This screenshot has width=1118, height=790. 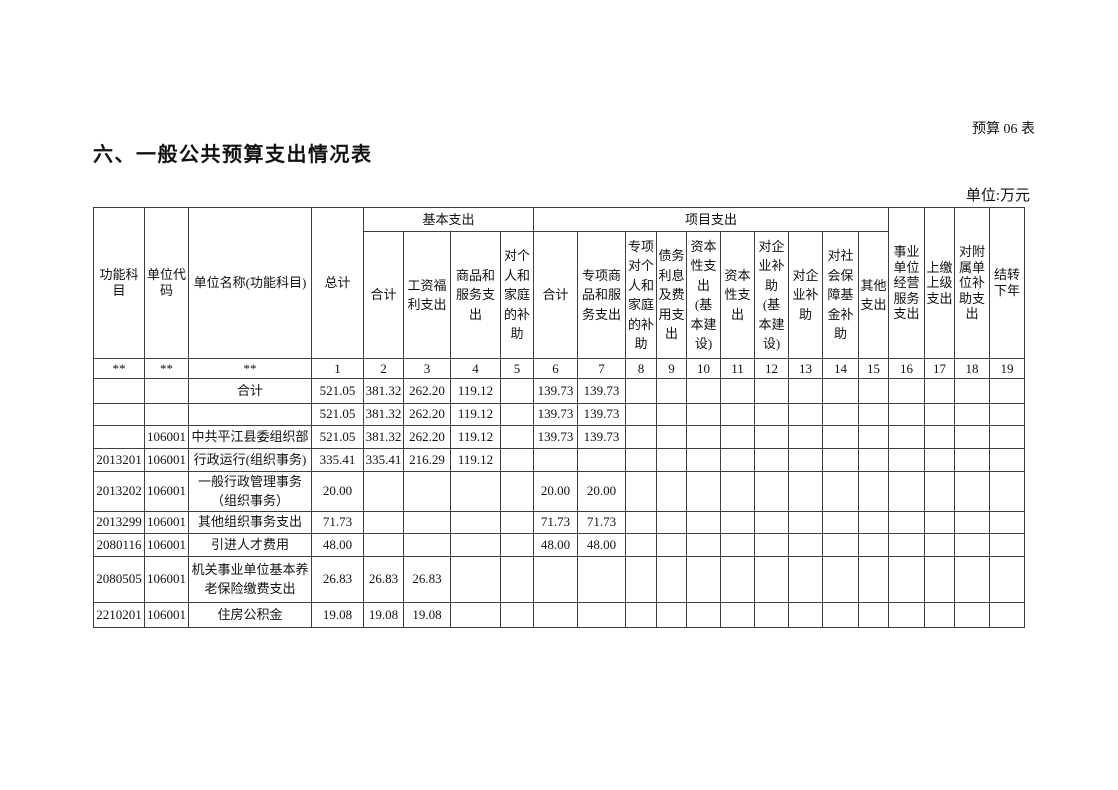 I want to click on header-capital-capex: 资本 性支 出 (基 本建 设), so click(x=704, y=295).